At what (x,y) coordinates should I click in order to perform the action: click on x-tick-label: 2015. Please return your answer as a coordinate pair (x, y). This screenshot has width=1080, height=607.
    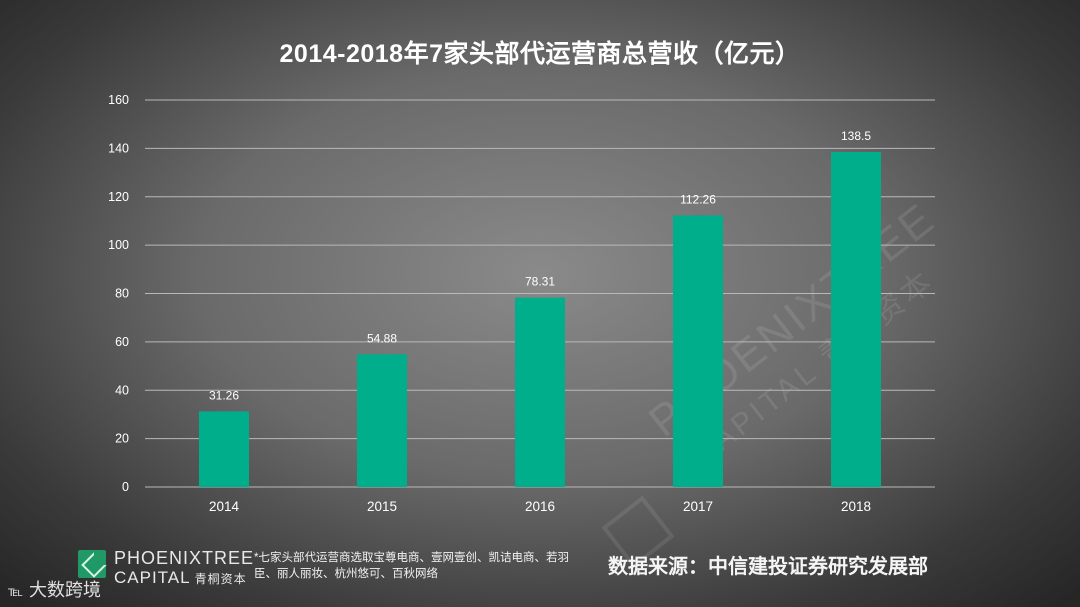
    Looking at the image, I should click on (382, 506).